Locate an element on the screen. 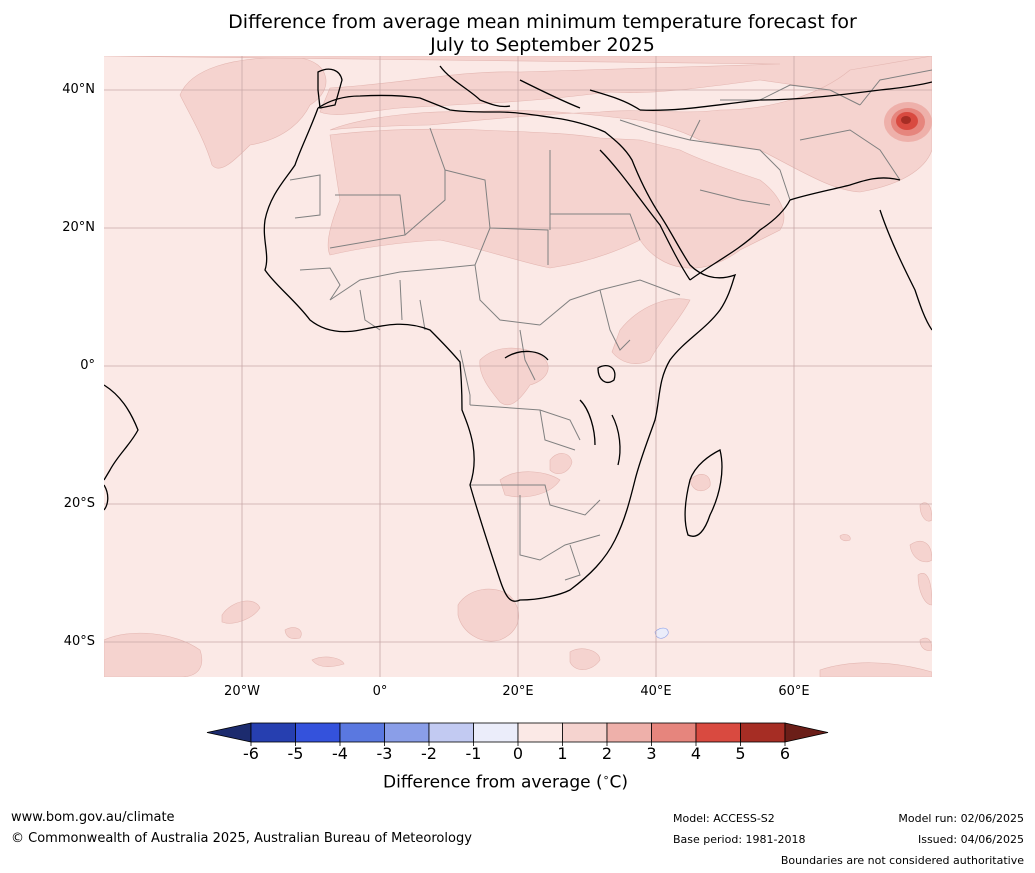 The height and width of the screenshot is (873, 1035). colorbar-tick-label: -4 is located at coordinates (340, 753).